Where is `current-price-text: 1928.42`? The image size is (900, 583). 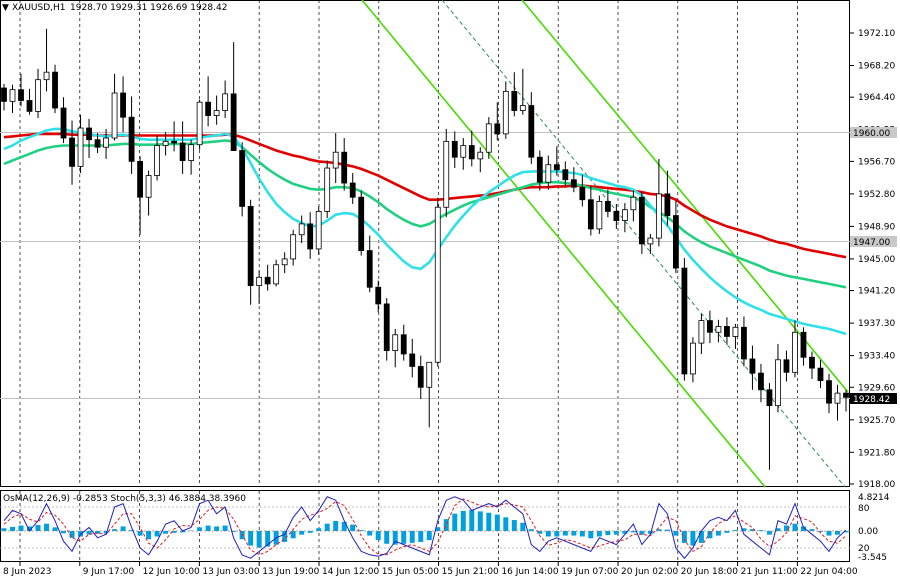
current-price-text: 1928.42 is located at coordinates (871, 400).